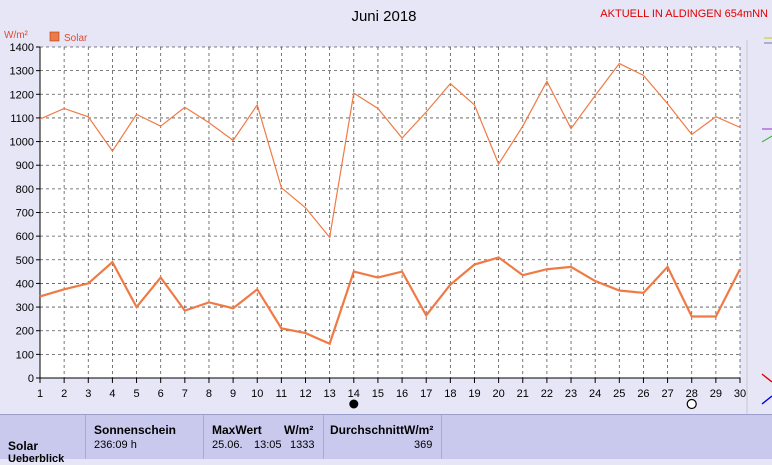 This screenshot has height=465, width=772. I want to click on x-tick-label-30: 30, so click(740, 394).